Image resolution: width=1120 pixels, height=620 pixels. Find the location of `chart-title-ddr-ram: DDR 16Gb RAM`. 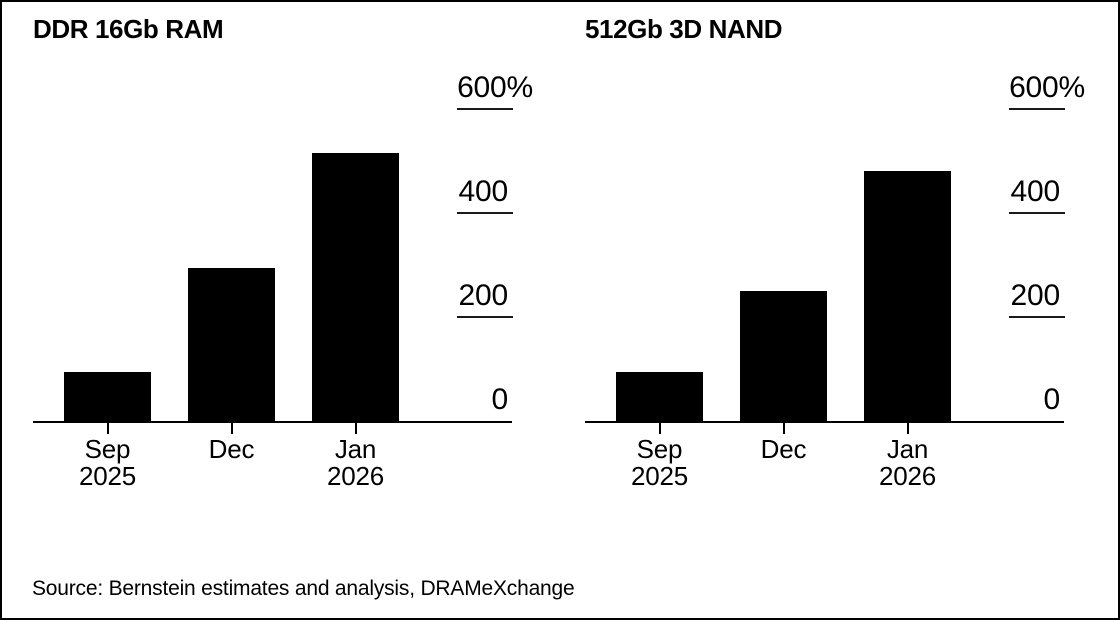

chart-title-ddr-ram: DDR 16Gb RAM is located at coordinates (128, 29).